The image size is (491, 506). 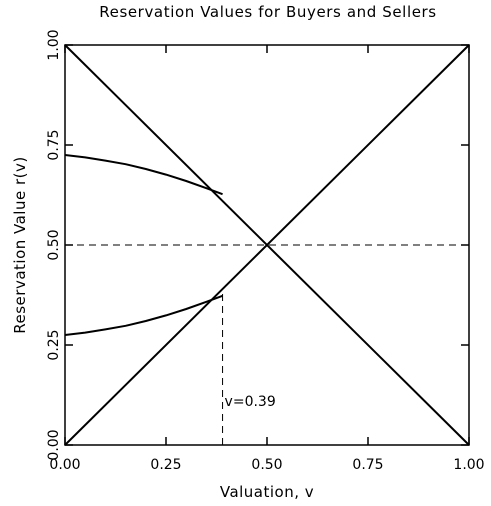 I want to click on y-tick-label: 0.00, so click(x=54, y=444).